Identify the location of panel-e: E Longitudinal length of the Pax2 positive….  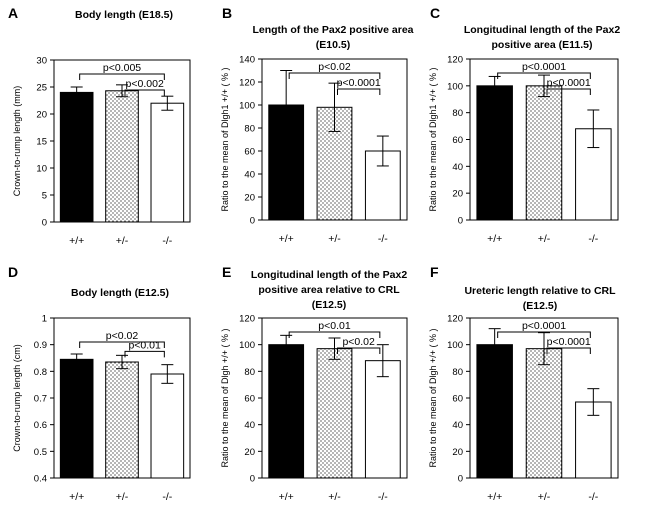
(314, 383).